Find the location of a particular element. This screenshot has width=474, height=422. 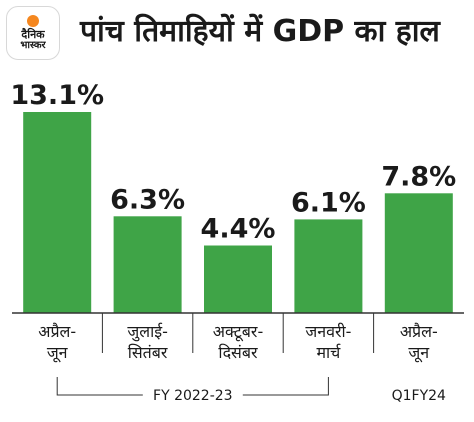

dainik-bhaskar-logo: दैनिक भास्कर is located at coordinates (33, 33).